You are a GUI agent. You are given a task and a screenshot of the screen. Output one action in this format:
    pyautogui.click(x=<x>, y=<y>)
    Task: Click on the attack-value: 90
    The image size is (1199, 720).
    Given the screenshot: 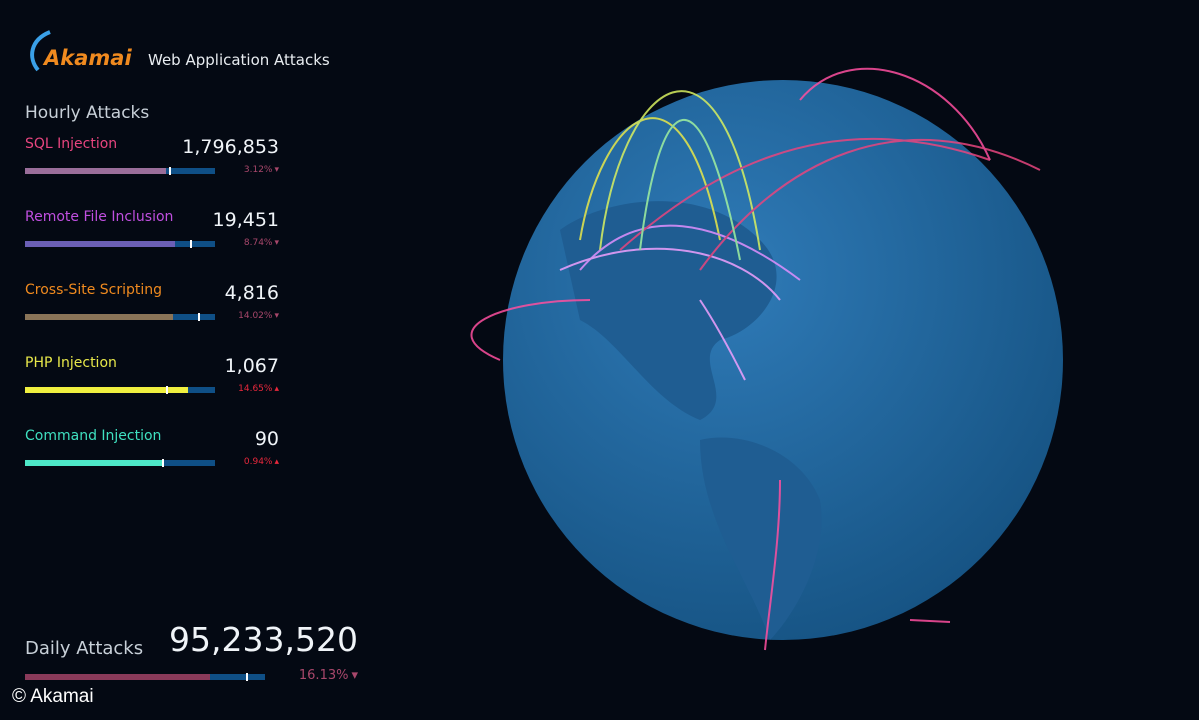 What is the action you would take?
    pyautogui.click(x=266, y=439)
    